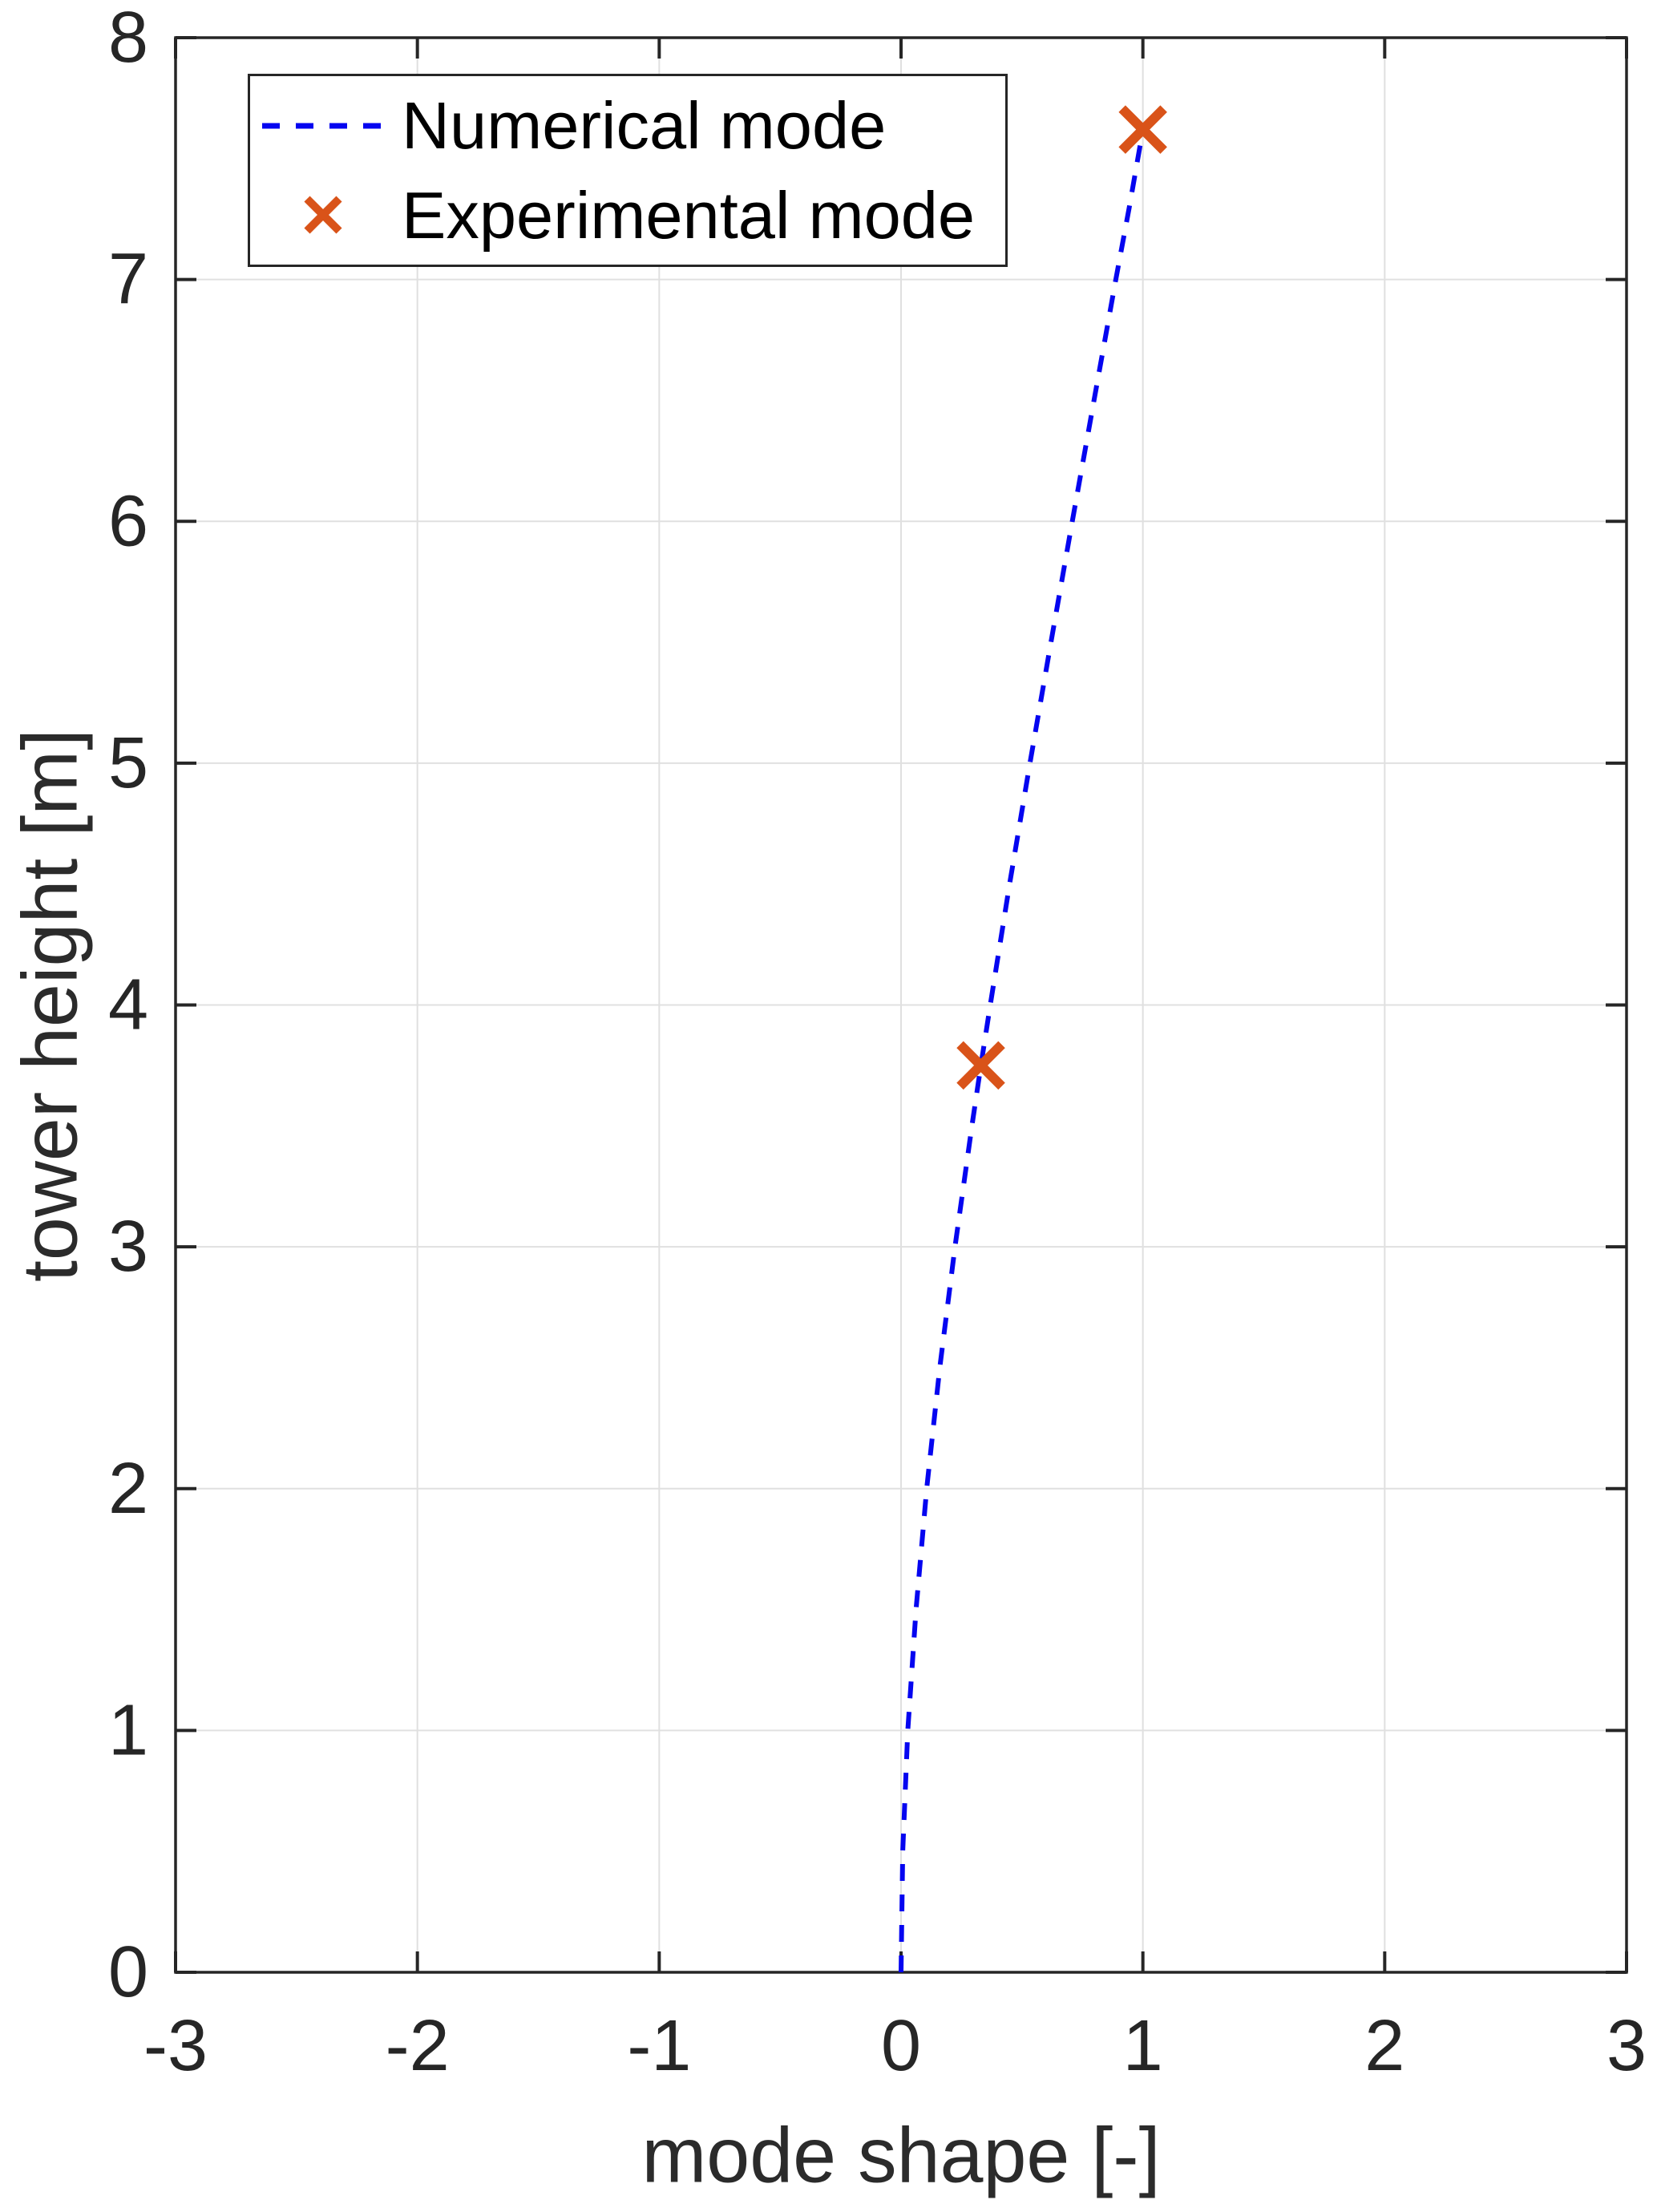 This screenshot has width=1657, height=2212. Describe the element at coordinates (128, 39) in the screenshot. I see `y-tick-label: 8` at that location.